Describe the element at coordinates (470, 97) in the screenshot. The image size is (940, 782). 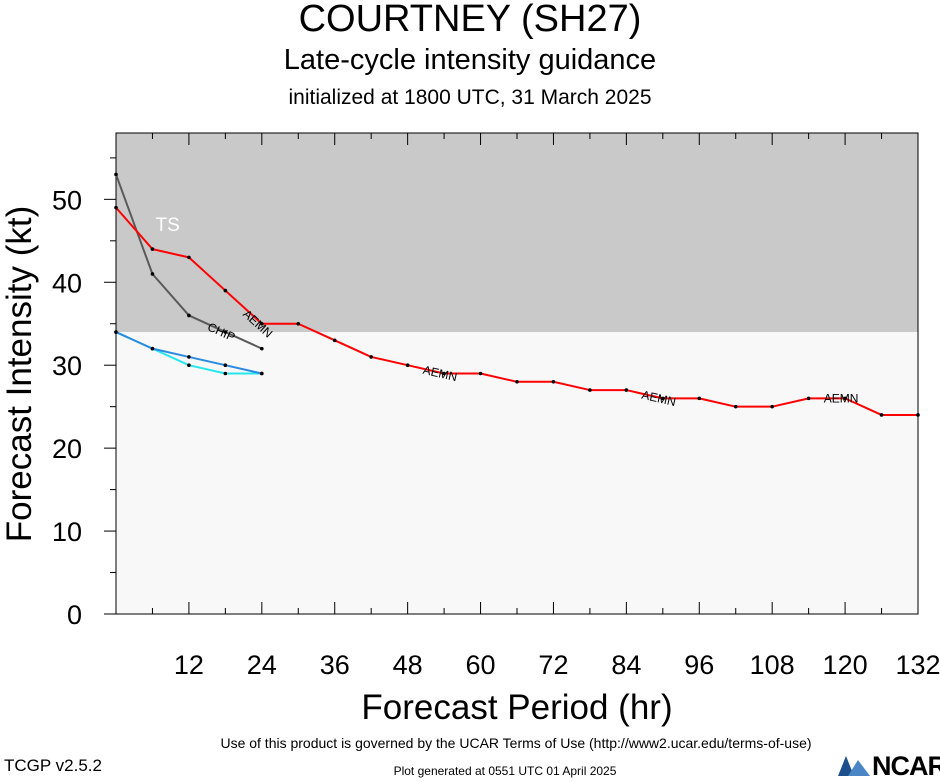
I see `initialization-time: initialized at 1800 UTC, 31 March 2025` at that location.